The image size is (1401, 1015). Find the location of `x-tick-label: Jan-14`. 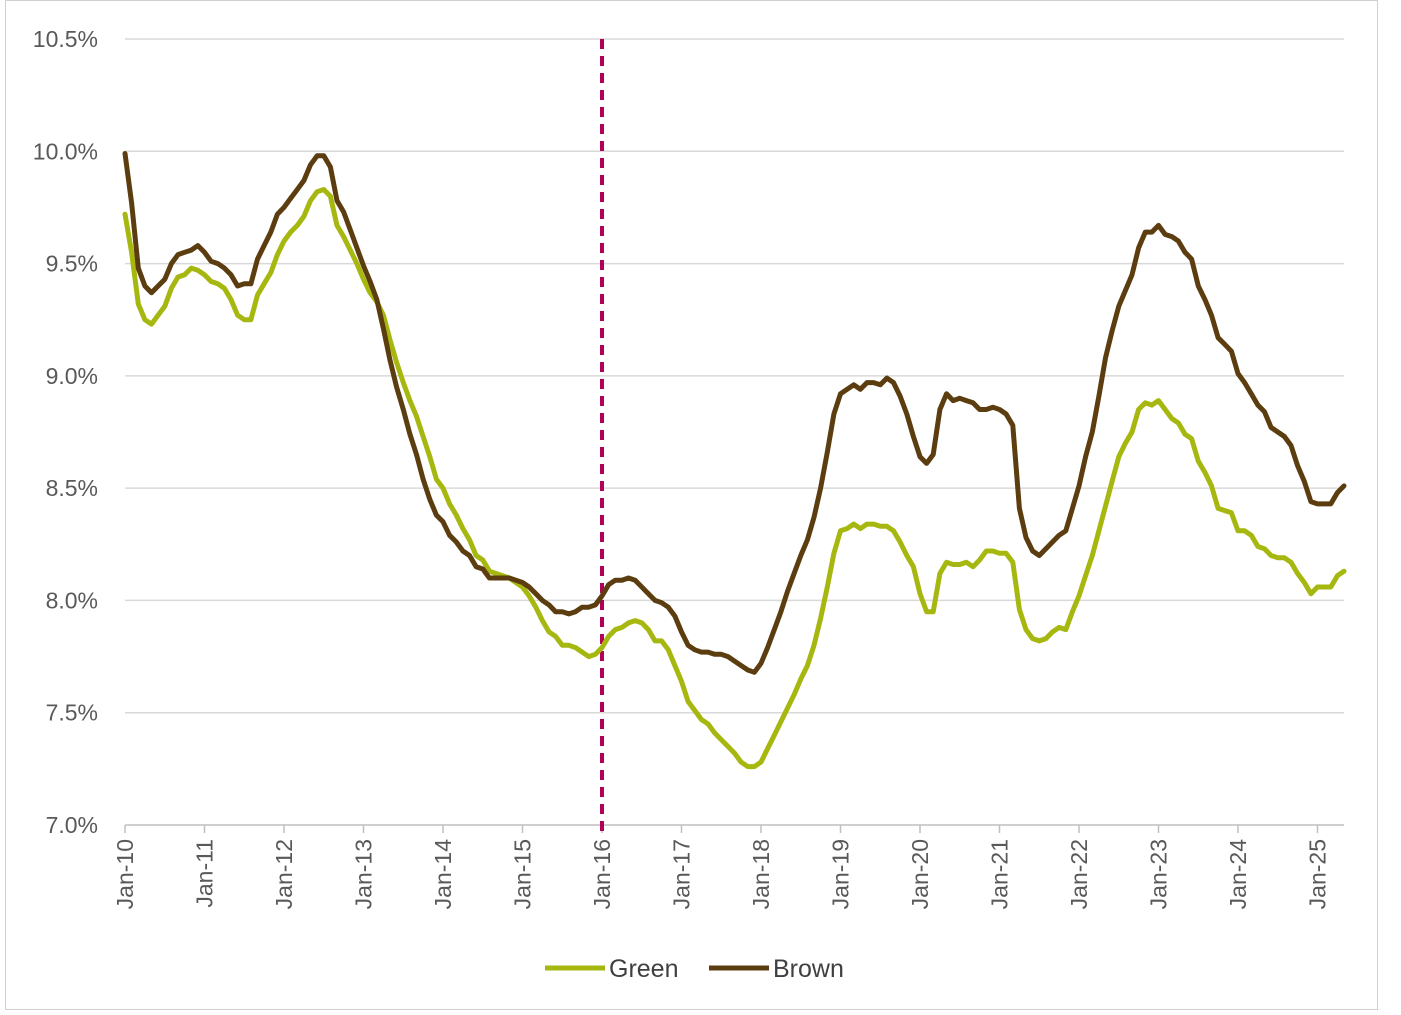

x-tick-label: Jan-14 is located at coordinates (443, 874).